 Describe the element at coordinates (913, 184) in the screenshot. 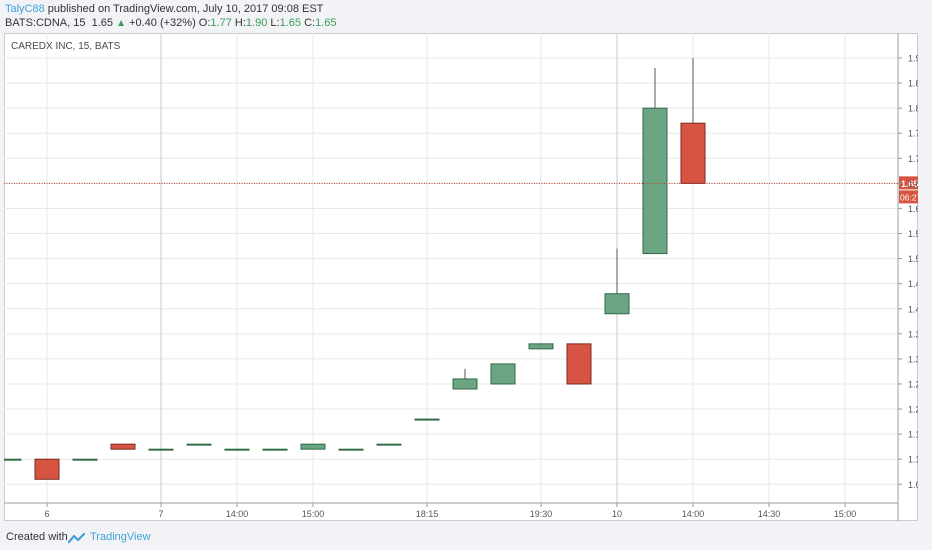

I see `y-tick-label: 1.65` at that location.